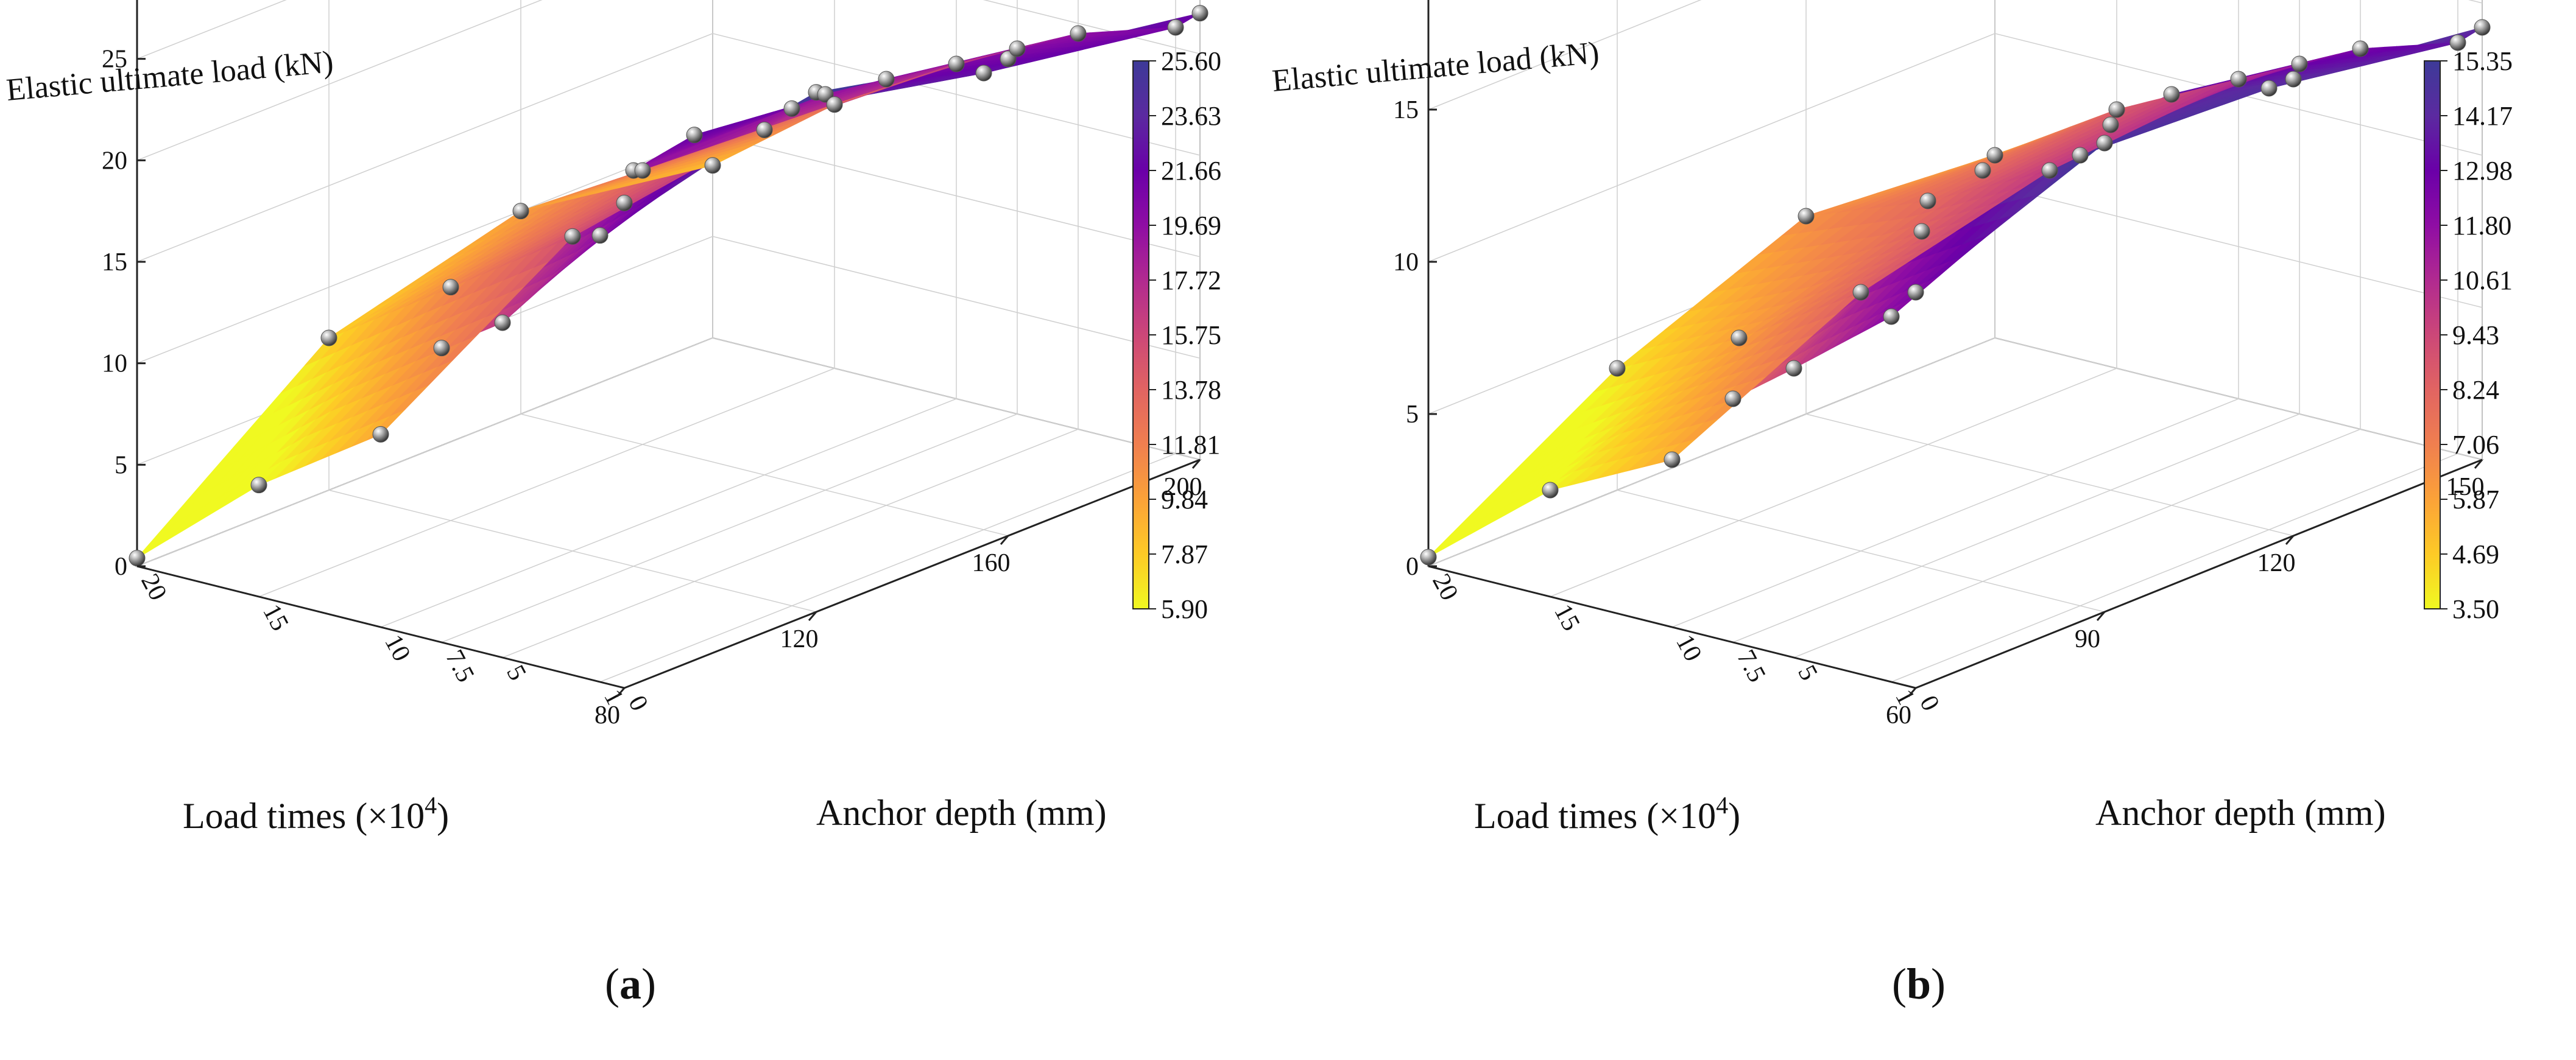  Describe the element at coordinates (1190, 445) in the screenshot. I see `colorbar-tick-label: 11.81` at that location.